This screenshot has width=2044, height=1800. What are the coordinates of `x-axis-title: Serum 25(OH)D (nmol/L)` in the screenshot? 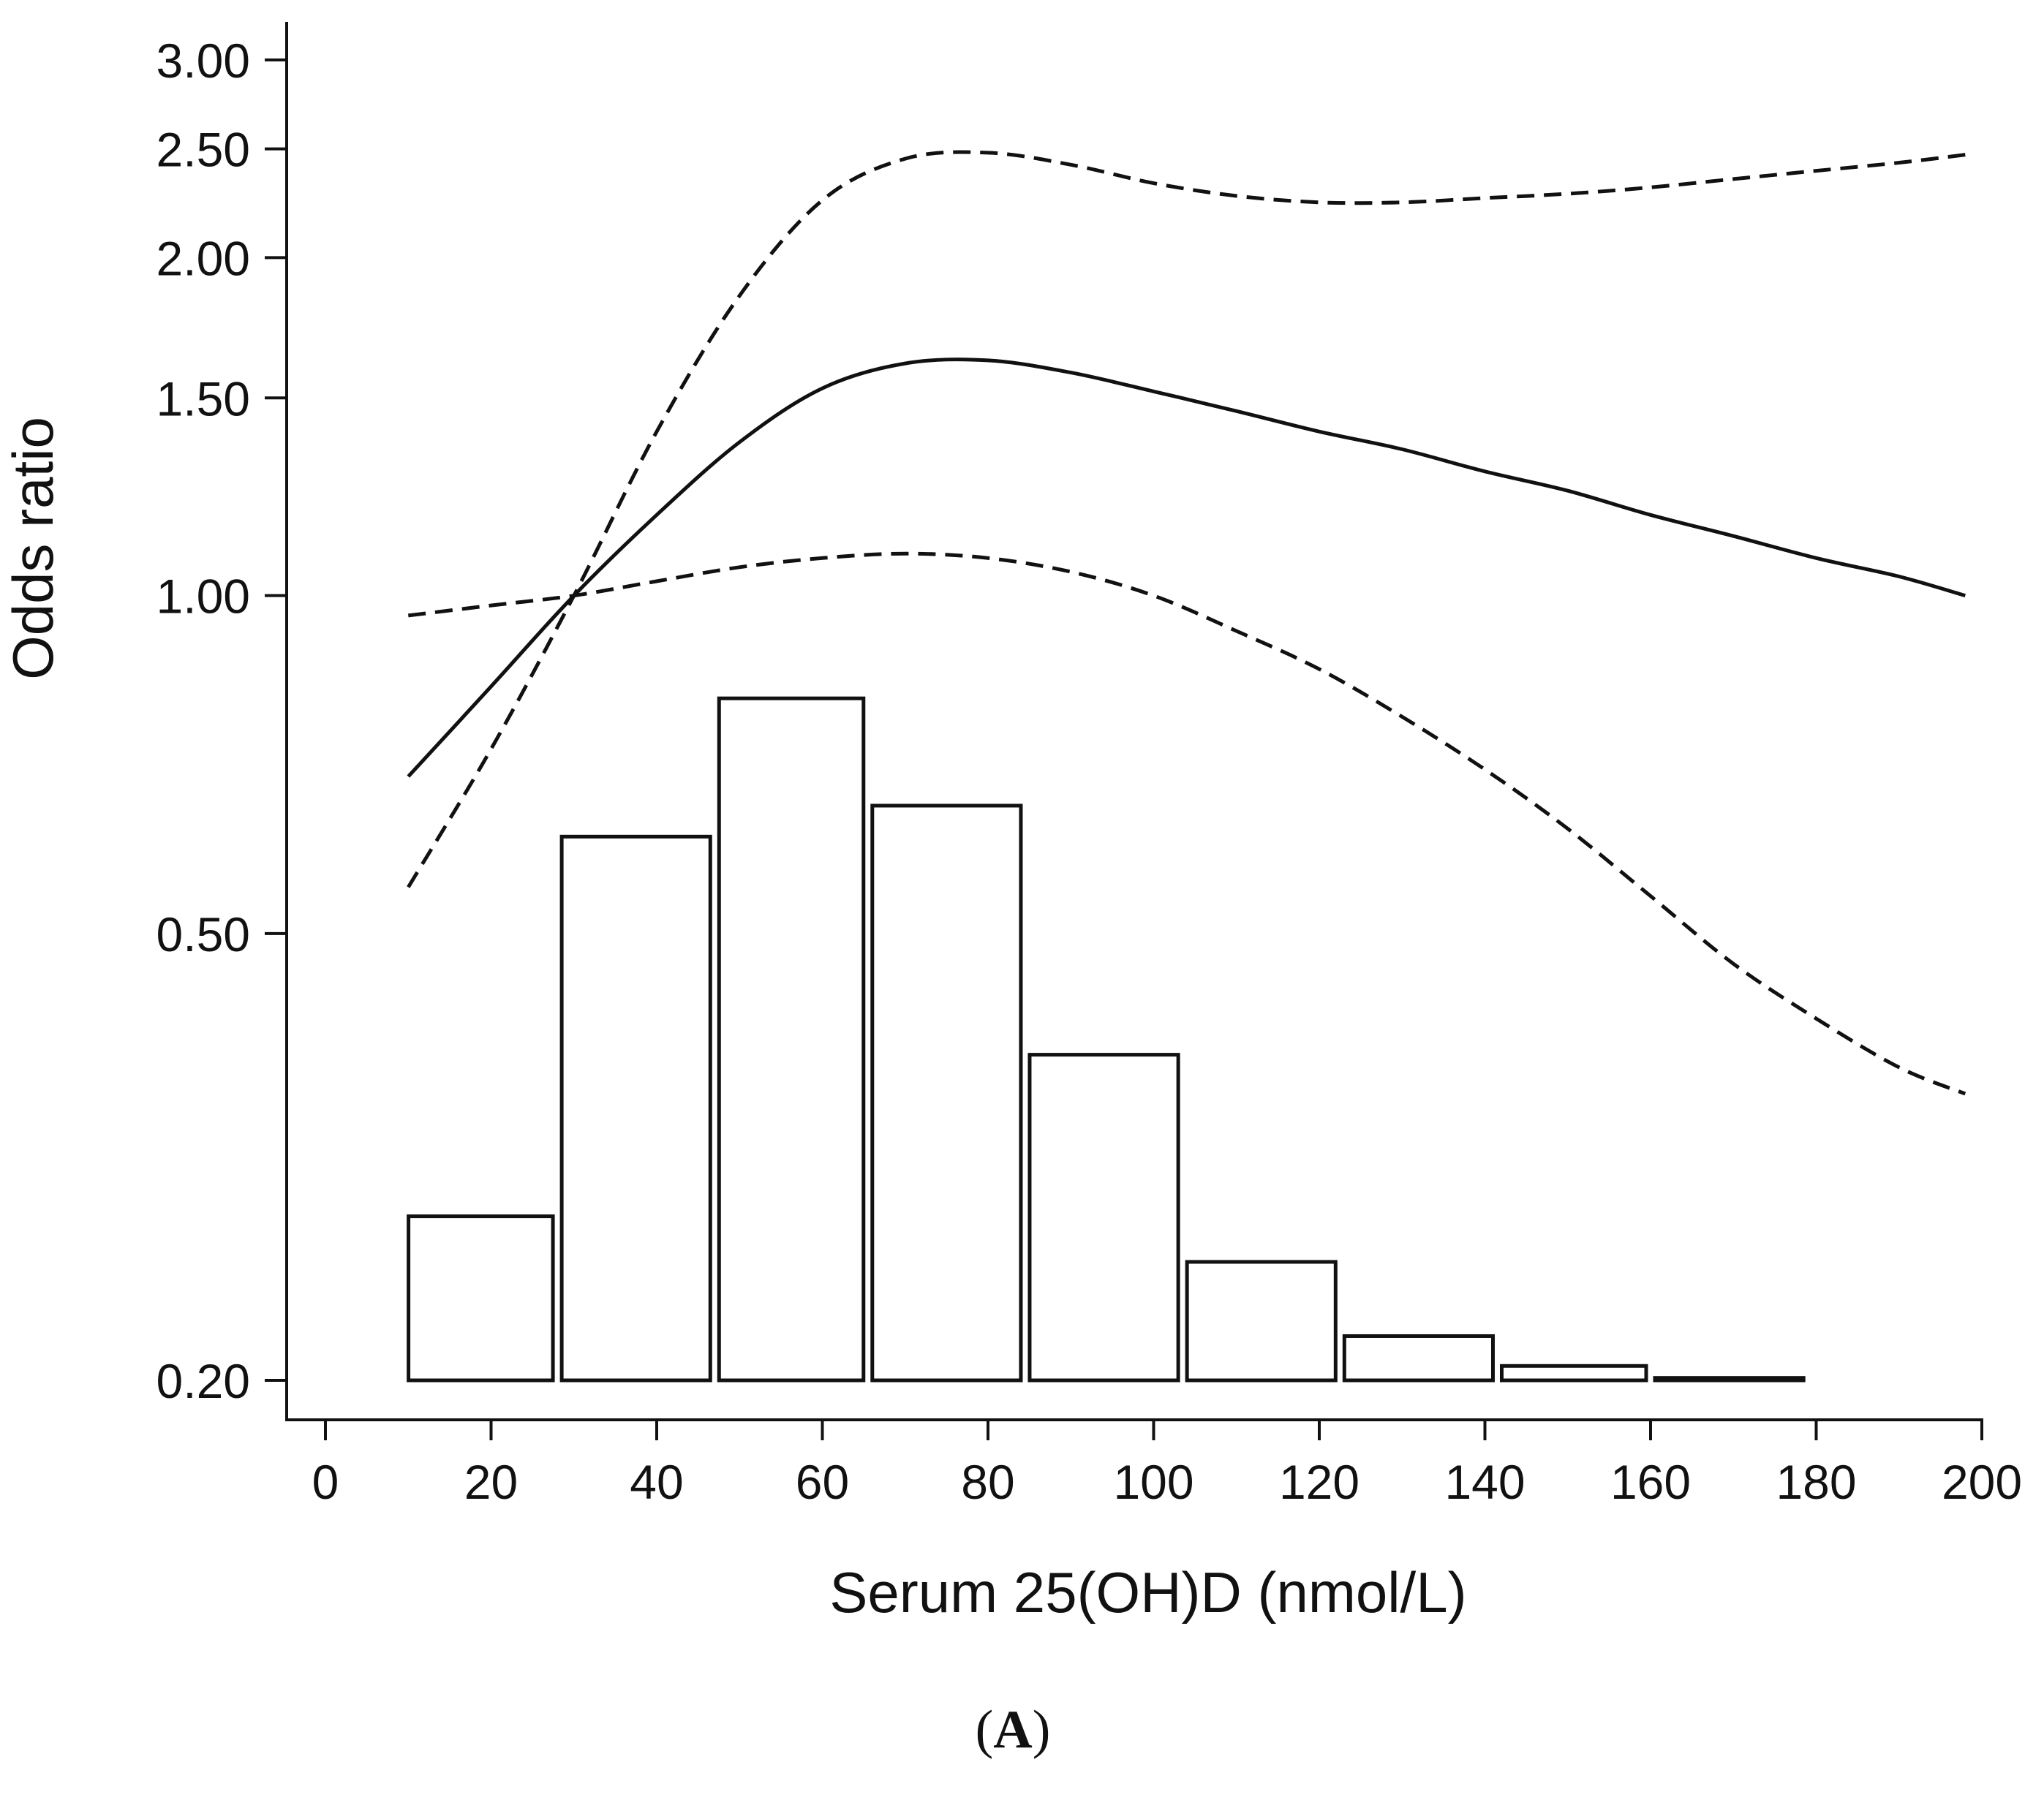 It's located at (1147, 1592).